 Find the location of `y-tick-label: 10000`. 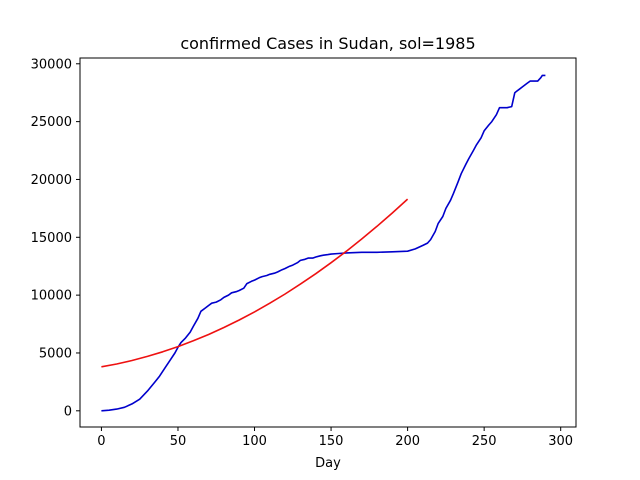

y-tick-label: 10000 is located at coordinates (51, 296).